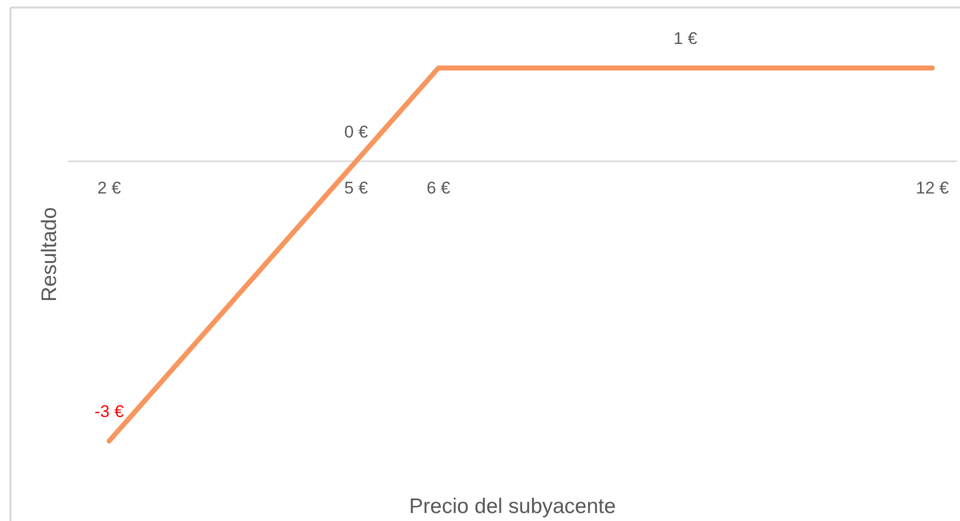 Image resolution: width=960 pixels, height=521 pixels. I want to click on x-tick-label: 6 €, so click(438, 188).